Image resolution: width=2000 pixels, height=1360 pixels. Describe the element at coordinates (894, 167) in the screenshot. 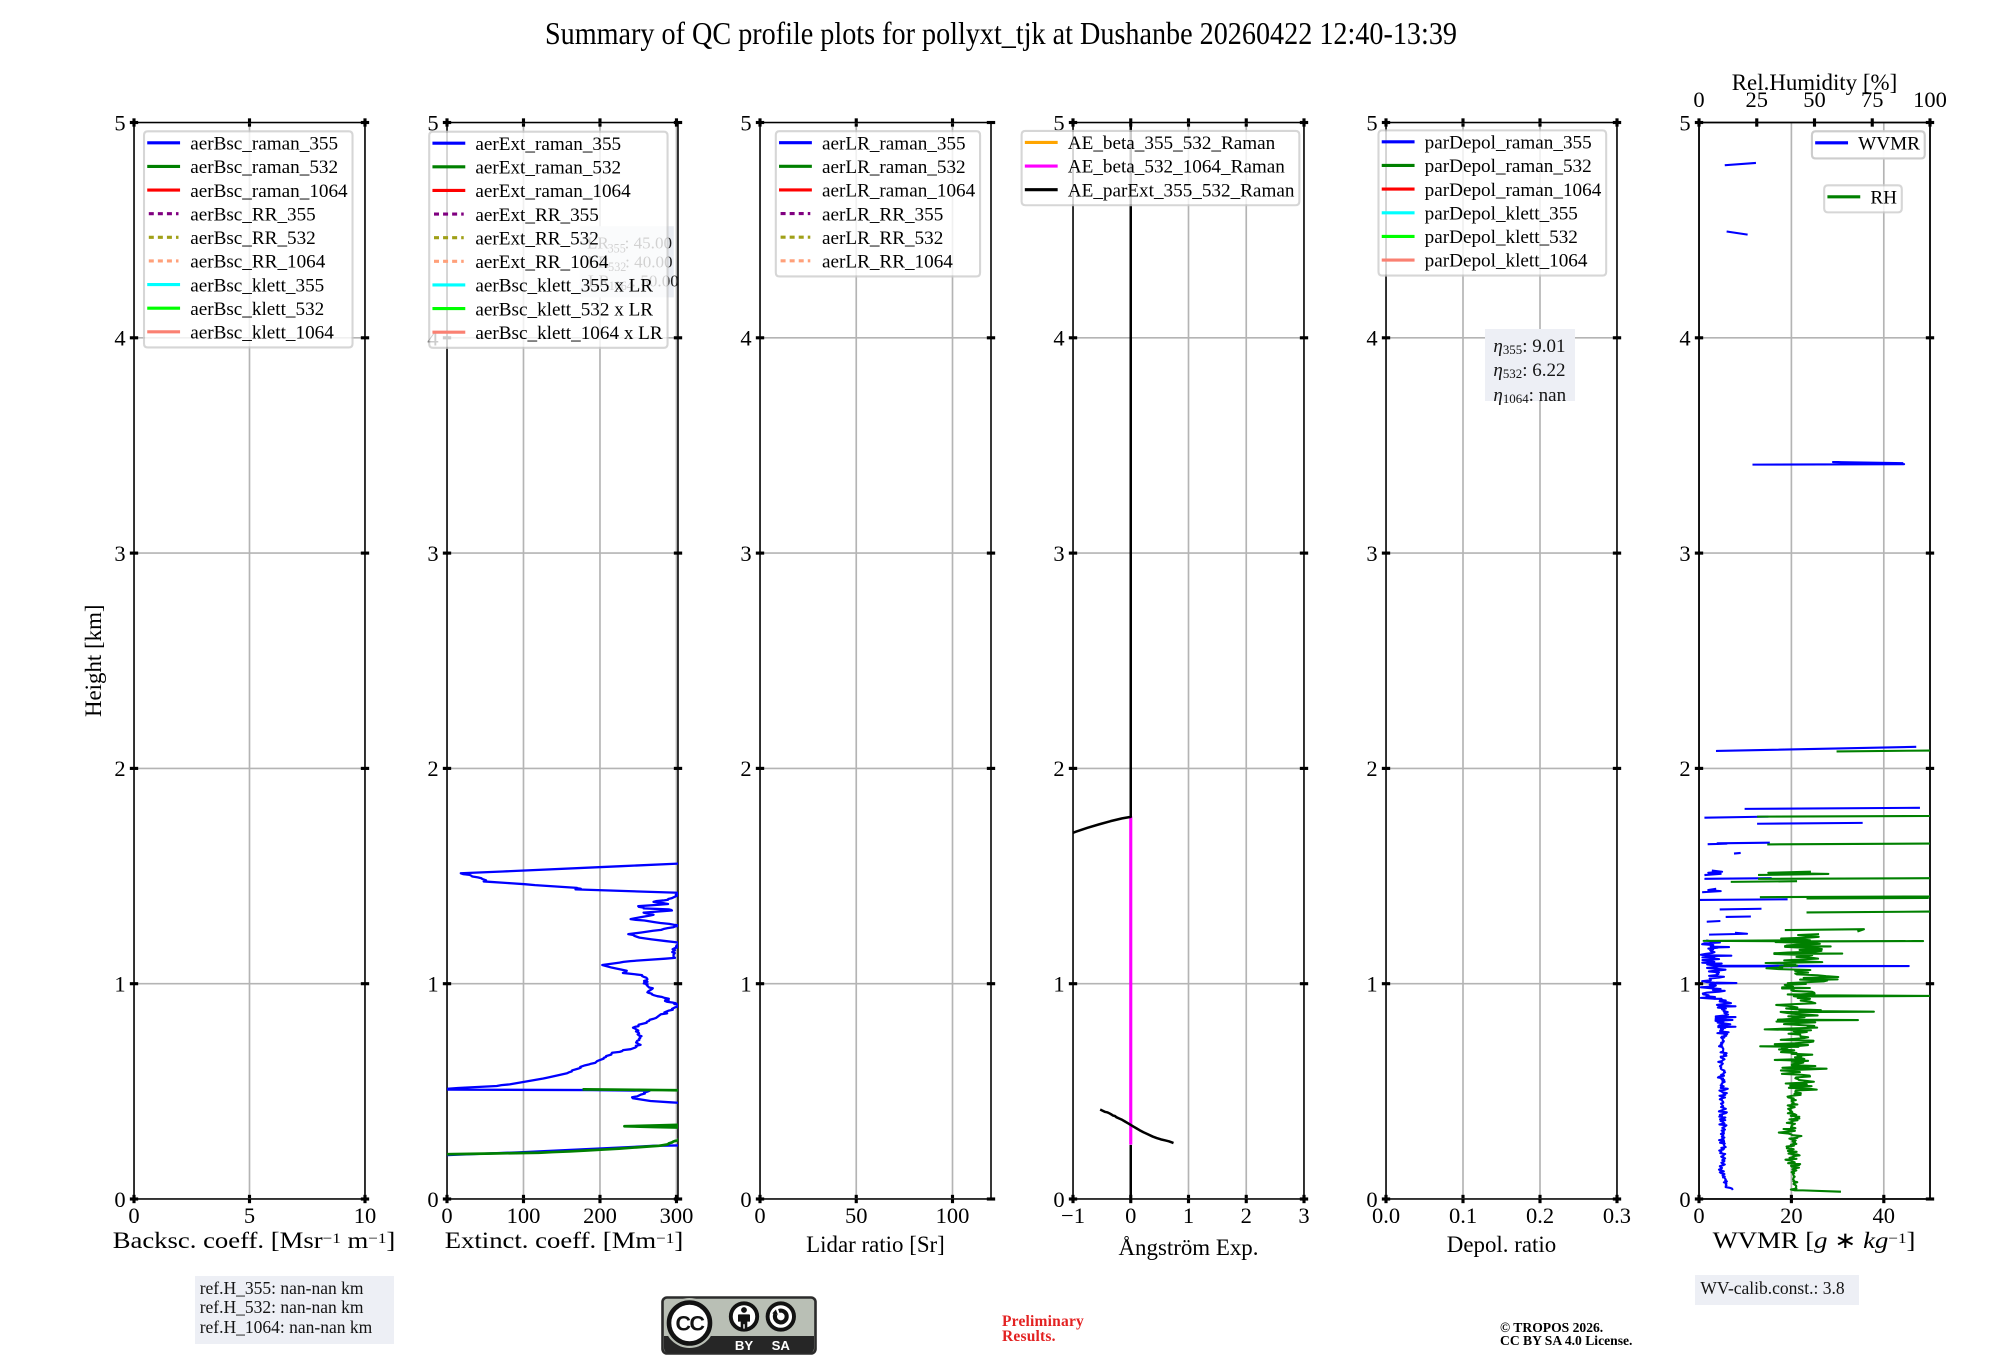

I see `svg-text: aerLR_raman_532` at that location.